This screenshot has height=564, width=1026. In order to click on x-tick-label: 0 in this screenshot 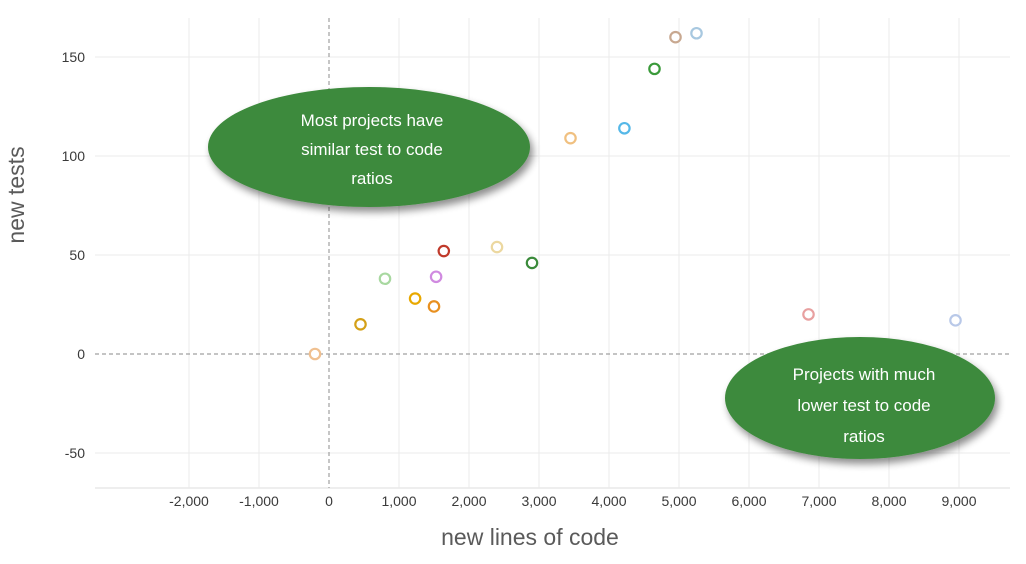, I will do `click(329, 501)`.